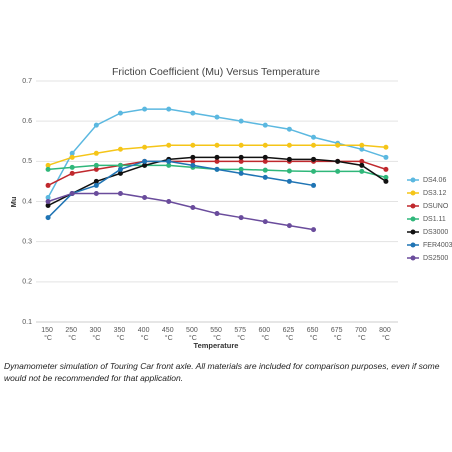 This screenshot has width=452, height=452. What do you see at coordinates (145, 334) in the screenshot?
I see `x-tick-label: 400 °C` at bounding box center [145, 334].